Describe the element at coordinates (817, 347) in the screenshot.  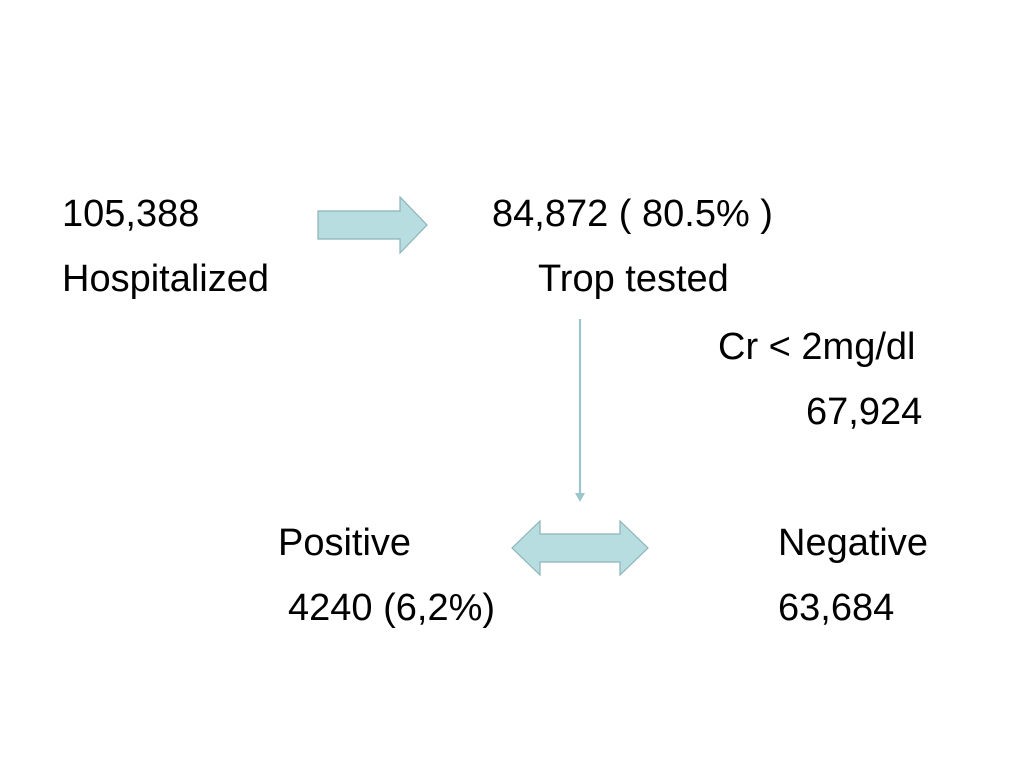
I see `creatinine-criterion: Cr < 2mg/dl` at that location.